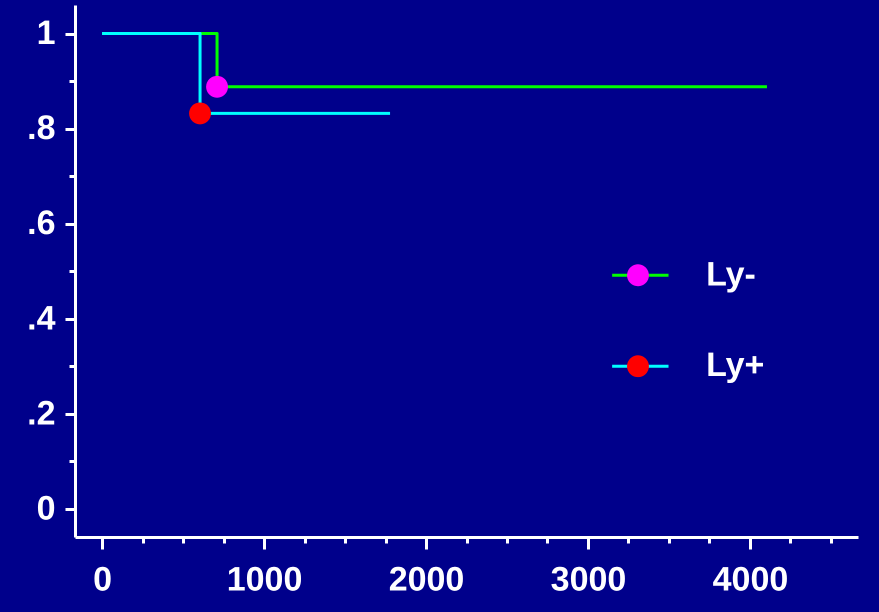 The height and width of the screenshot is (612, 879). Describe the element at coordinates (41, 128) in the screenshot. I see `y-tick-label: .8` at that location.